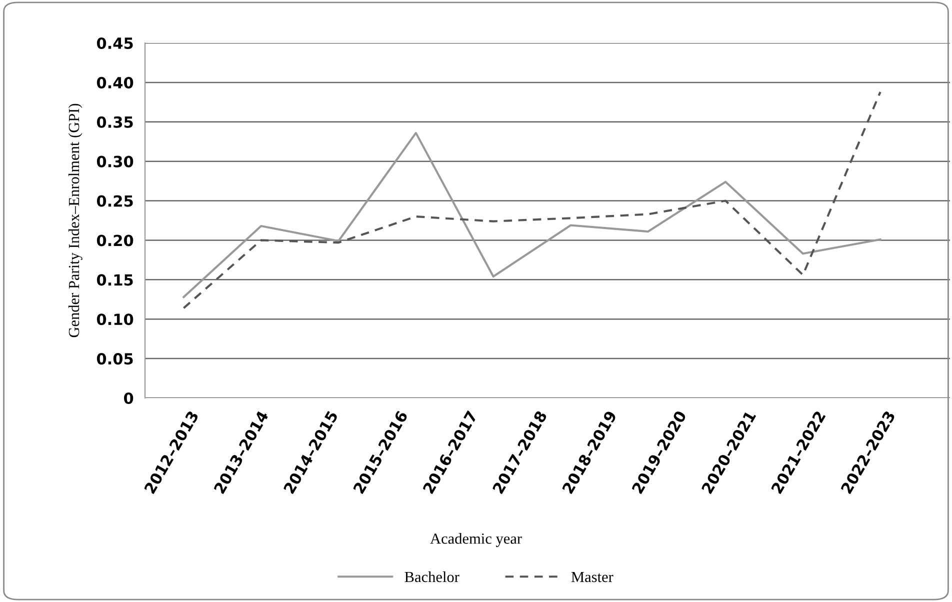 This screenshot has width=952, height=602. Describe the element at coordinates (114, 359) in the screenshot. I see `y-tick-label: 0.05` at that location.